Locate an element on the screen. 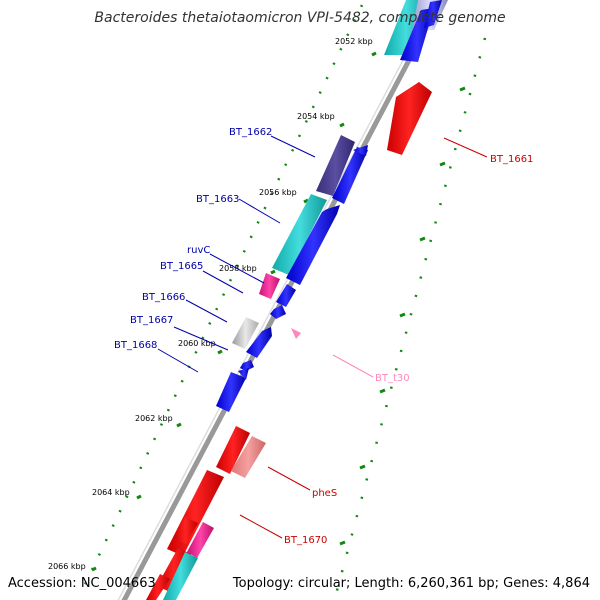 The height and width of the screenshot is (600, 600). kbp-label-2052: 2052 kbp is located at coordinates (354, 41).